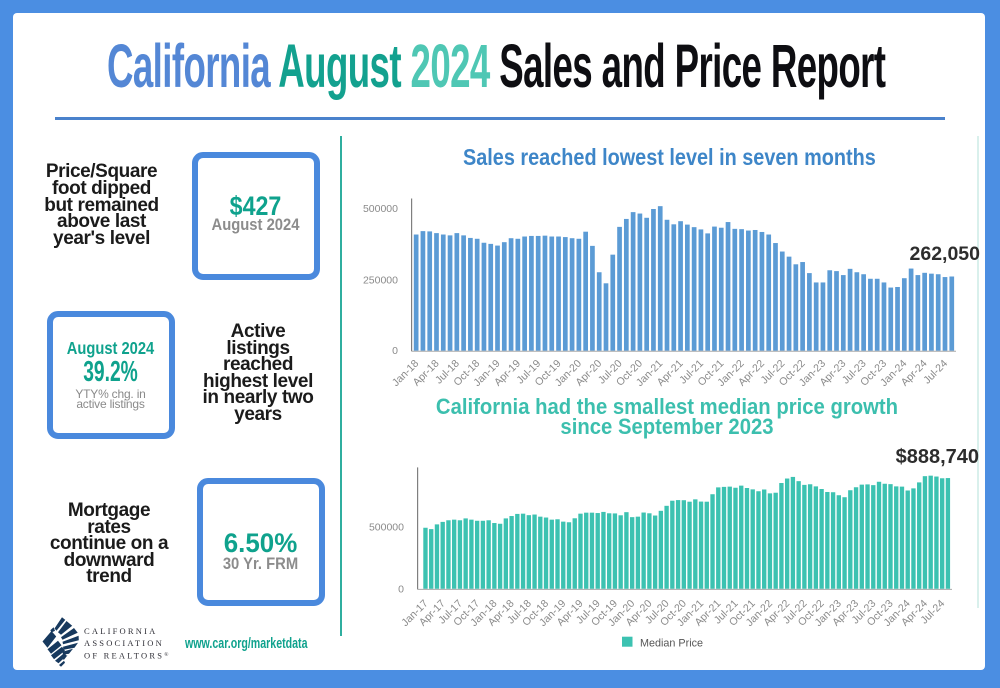 The height and width of the screenshot is (688, 1000). Describe the element at coordinates (380, 280) in the screenshot. I see `svg-text: 250000` at that location.